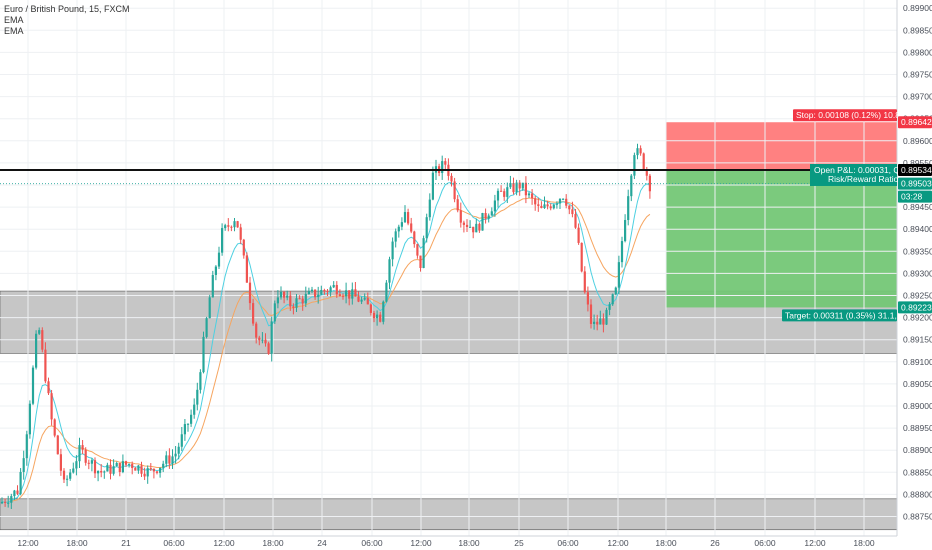 The height and width of the screenshot is (550, 932). What do you see at coordinates (448, 176) in the screenshot?
I see `horizontal-lines` at bounding box center [448, 176].